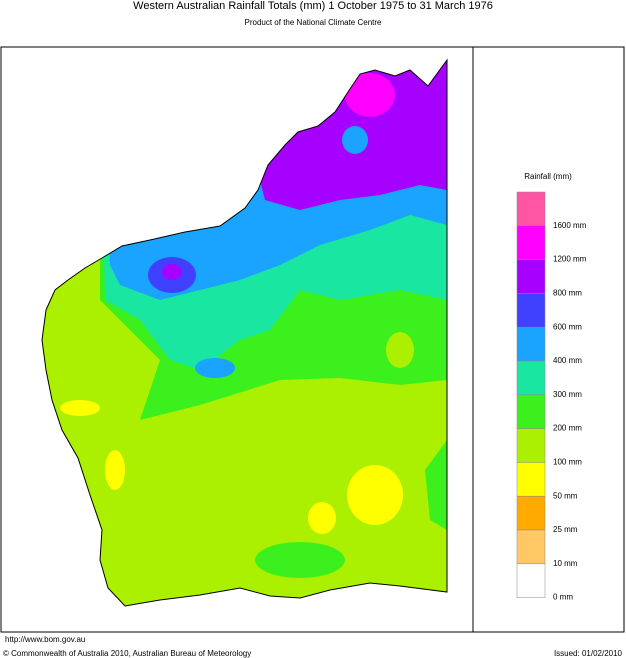 The height and width of the screenshot is (658, 626). What do you see at coordinates (567, 428) in the screenshot?
I see `legend-label: 200 mm` at bounding box center [567, 428].